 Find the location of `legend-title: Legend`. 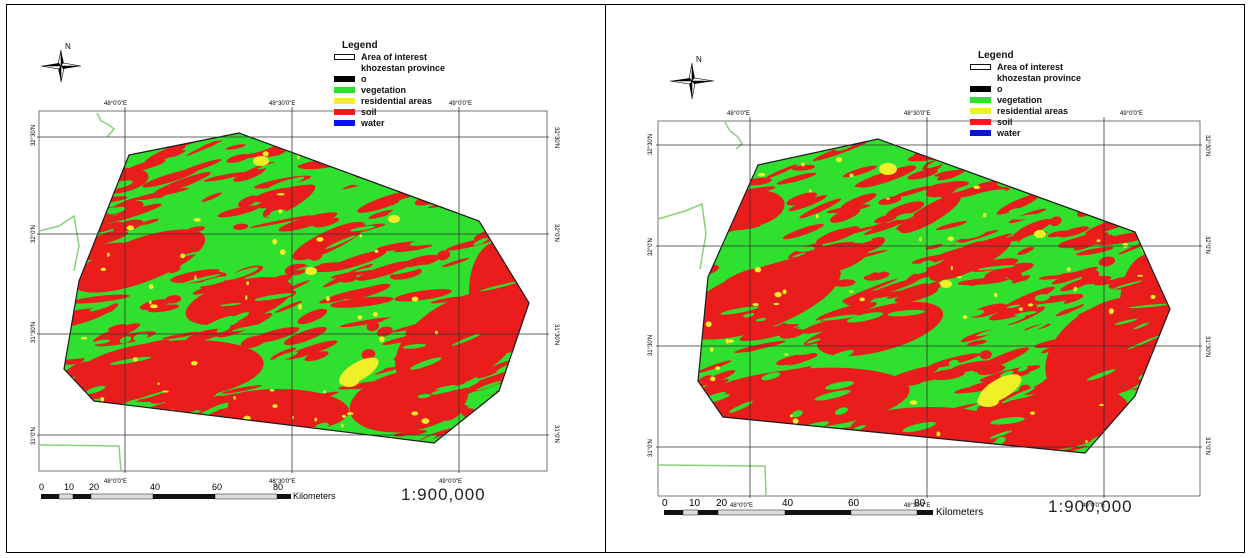

legend-title: Legend is located at coordinates (996, 55).